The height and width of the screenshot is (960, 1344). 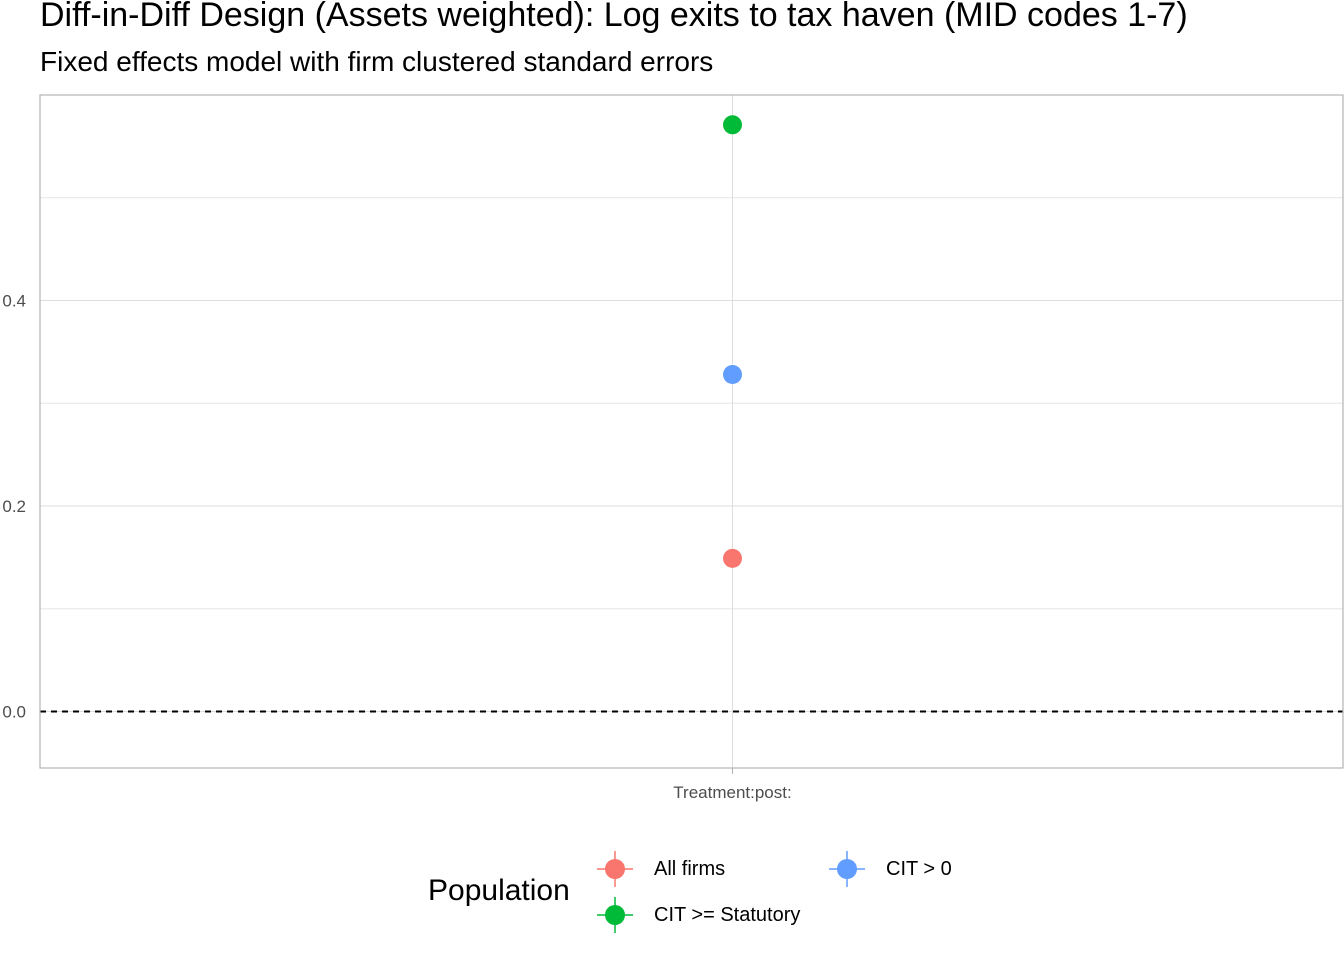 What do you see at coordinates (732, 558) in the screenshot?
I see `data-point-all-firms` at bounding box center [732, 558].